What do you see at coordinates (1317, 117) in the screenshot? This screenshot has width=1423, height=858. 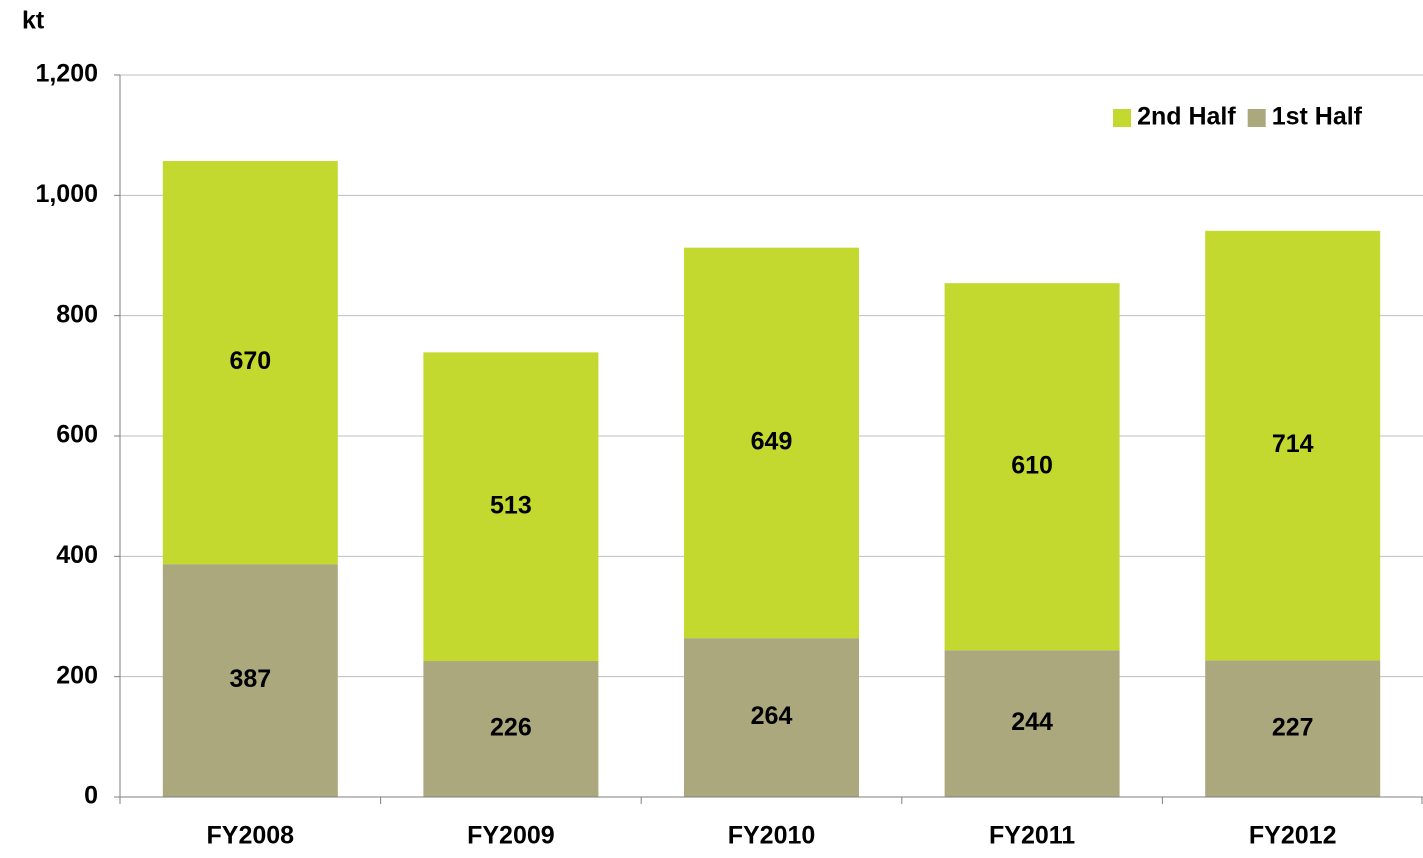 I see `legend-label: 1st Half` at bounding box center [1317, 117].